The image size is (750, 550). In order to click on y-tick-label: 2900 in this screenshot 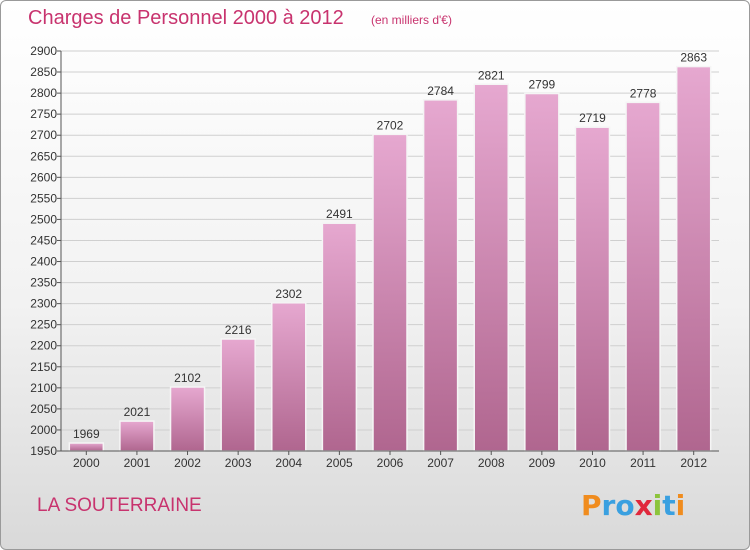, I will do `click(43, 51)`.